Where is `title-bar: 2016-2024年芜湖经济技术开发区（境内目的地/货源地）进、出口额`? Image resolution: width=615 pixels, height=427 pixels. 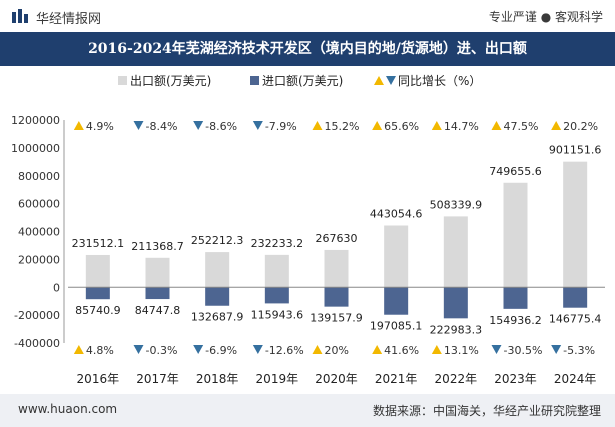
title-bar: 2016-2024年芜湖经济技术开发区（境内目的地/货源地）进、出口额 is located at coordinates (307, 49).